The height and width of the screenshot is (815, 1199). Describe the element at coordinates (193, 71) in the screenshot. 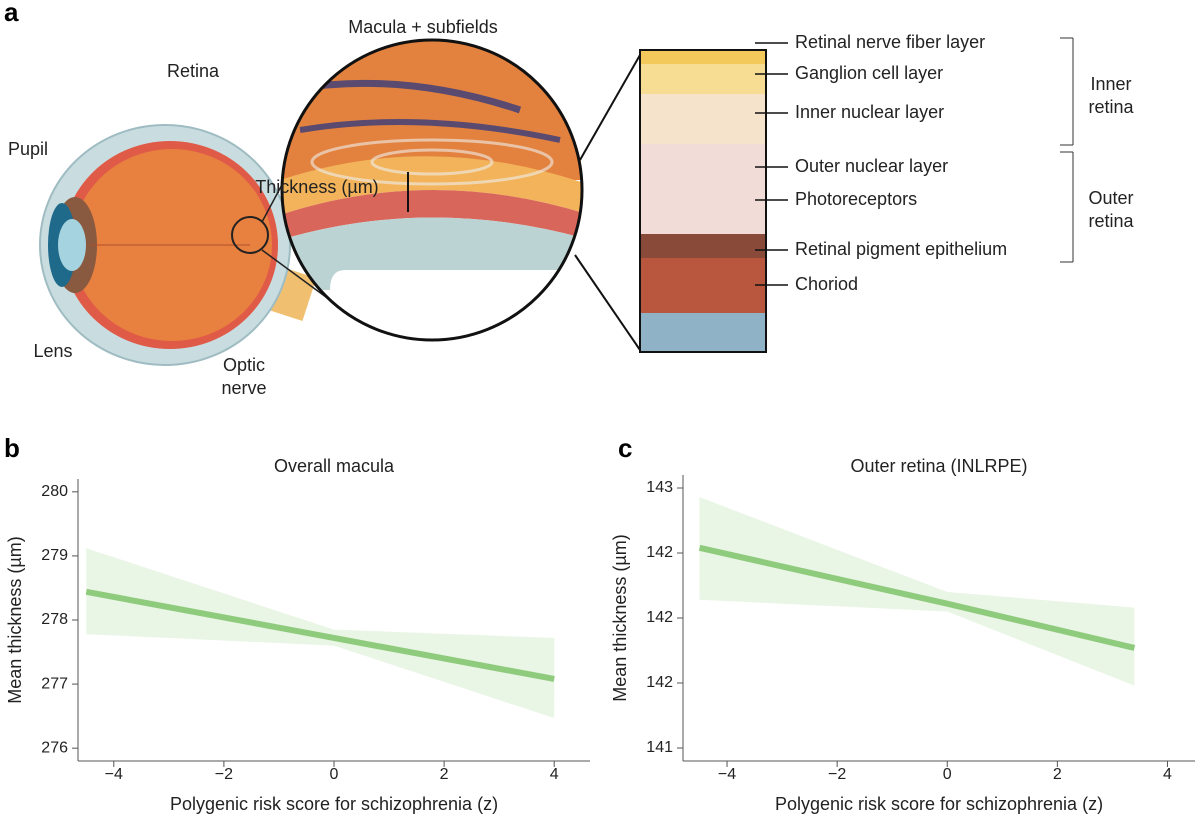

I see `diagram-label: Retina` at that location.